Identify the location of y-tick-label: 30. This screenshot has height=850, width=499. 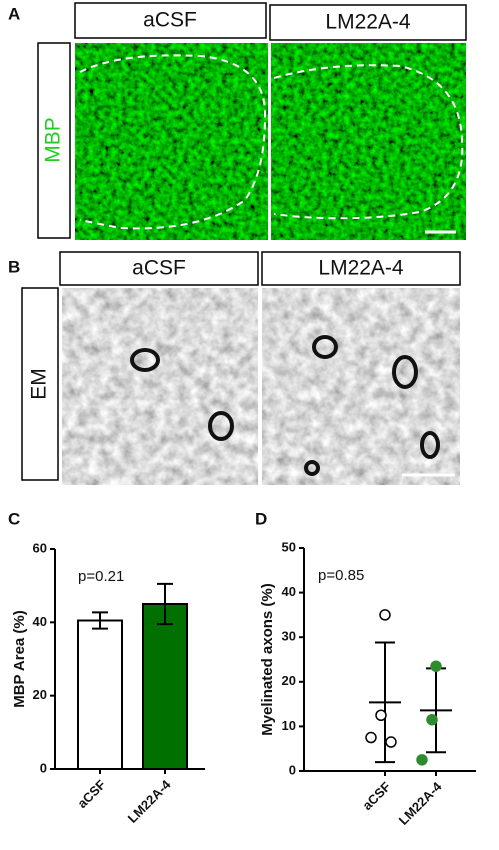
(289, 636).